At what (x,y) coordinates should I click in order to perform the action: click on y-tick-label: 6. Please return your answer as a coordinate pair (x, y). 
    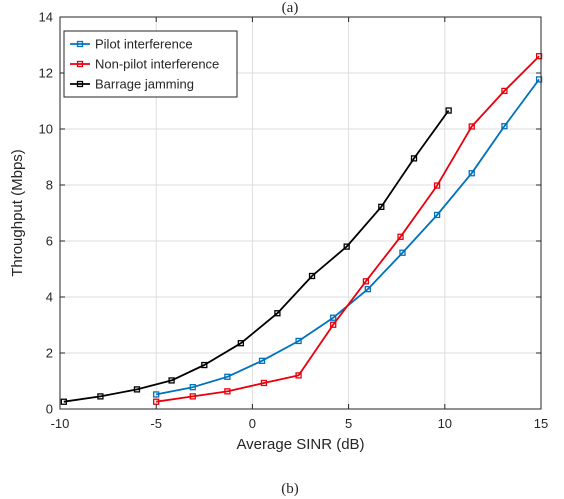
    Looking at the image, I should click on (49, 241).